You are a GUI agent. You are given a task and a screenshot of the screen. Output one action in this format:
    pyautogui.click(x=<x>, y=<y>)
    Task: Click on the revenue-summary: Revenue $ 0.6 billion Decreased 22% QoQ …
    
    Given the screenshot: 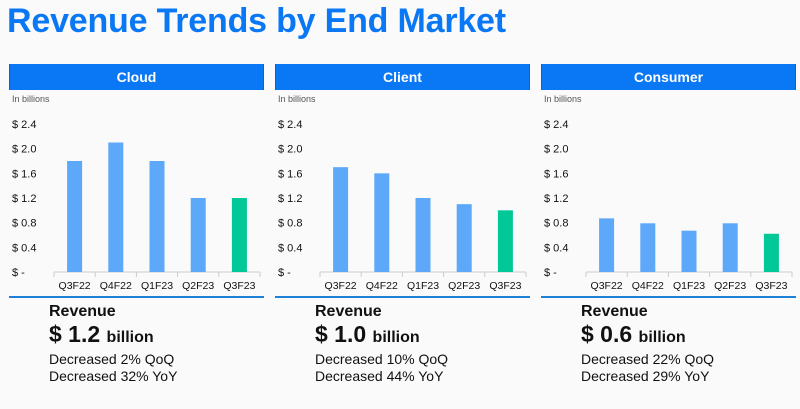 What is the action you would take?
    pyautogui.click(x=647, y=343)
    